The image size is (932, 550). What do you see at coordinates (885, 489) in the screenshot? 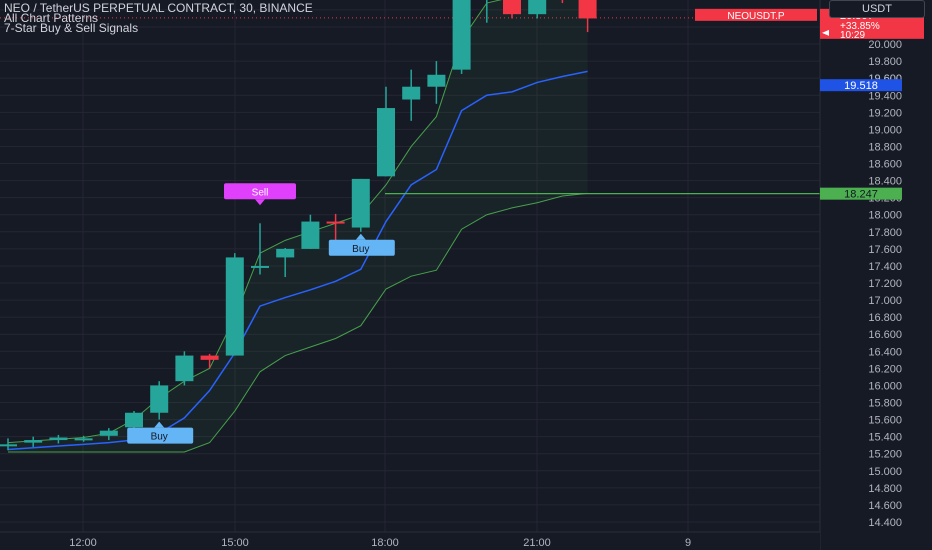
I see `price-tick-label: 14.800` at bounding box center [885, 489].